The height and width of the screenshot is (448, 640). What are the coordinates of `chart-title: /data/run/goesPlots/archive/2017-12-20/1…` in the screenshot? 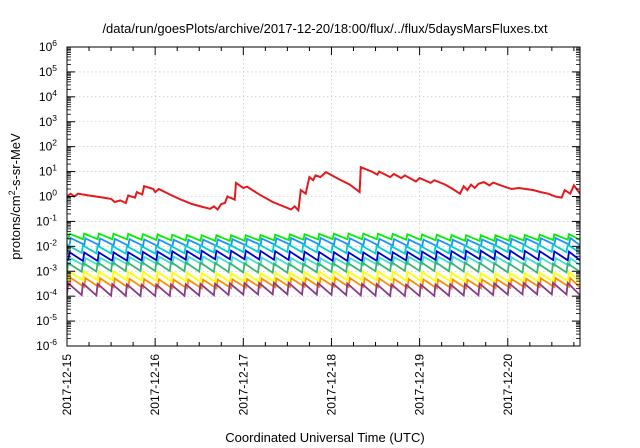 It's located at (325, 28).